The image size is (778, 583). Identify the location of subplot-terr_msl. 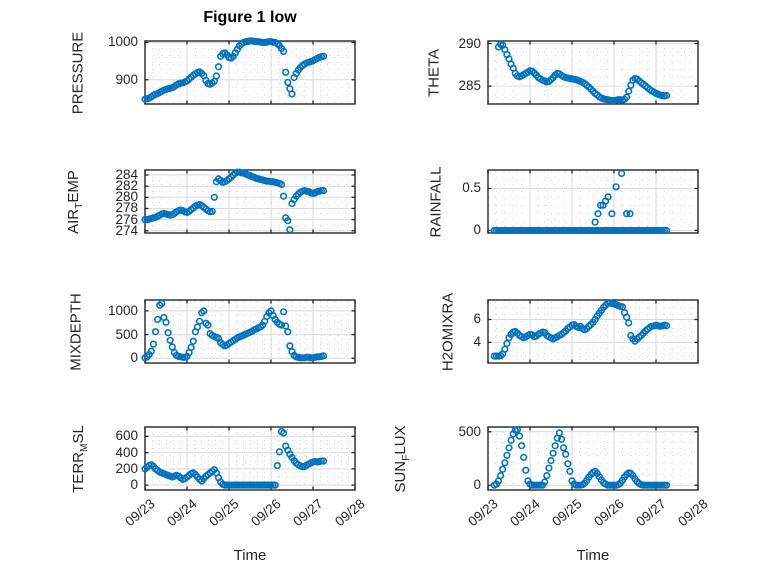
(248, 458).